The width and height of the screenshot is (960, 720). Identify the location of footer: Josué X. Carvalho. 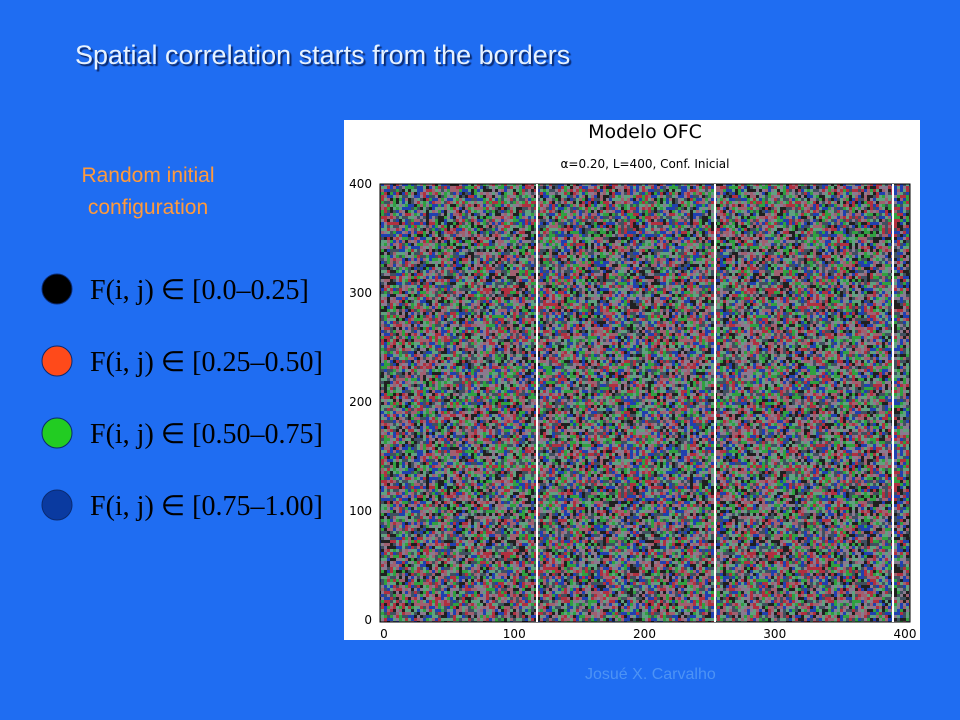
(650, 674).